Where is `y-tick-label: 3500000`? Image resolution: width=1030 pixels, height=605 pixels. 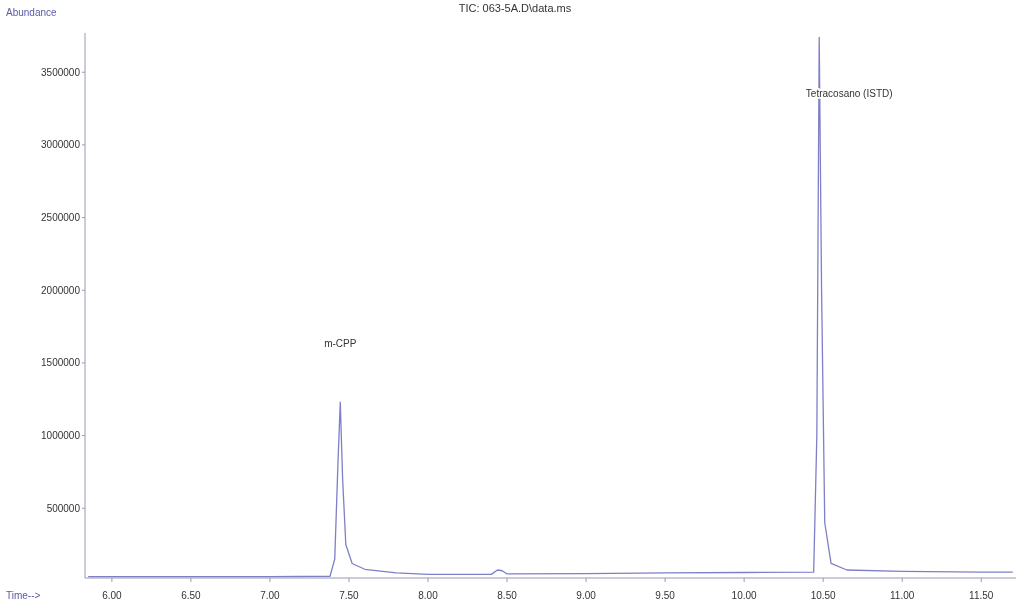
y-tick-label: 3500000 is located at coordinates (61, 72).